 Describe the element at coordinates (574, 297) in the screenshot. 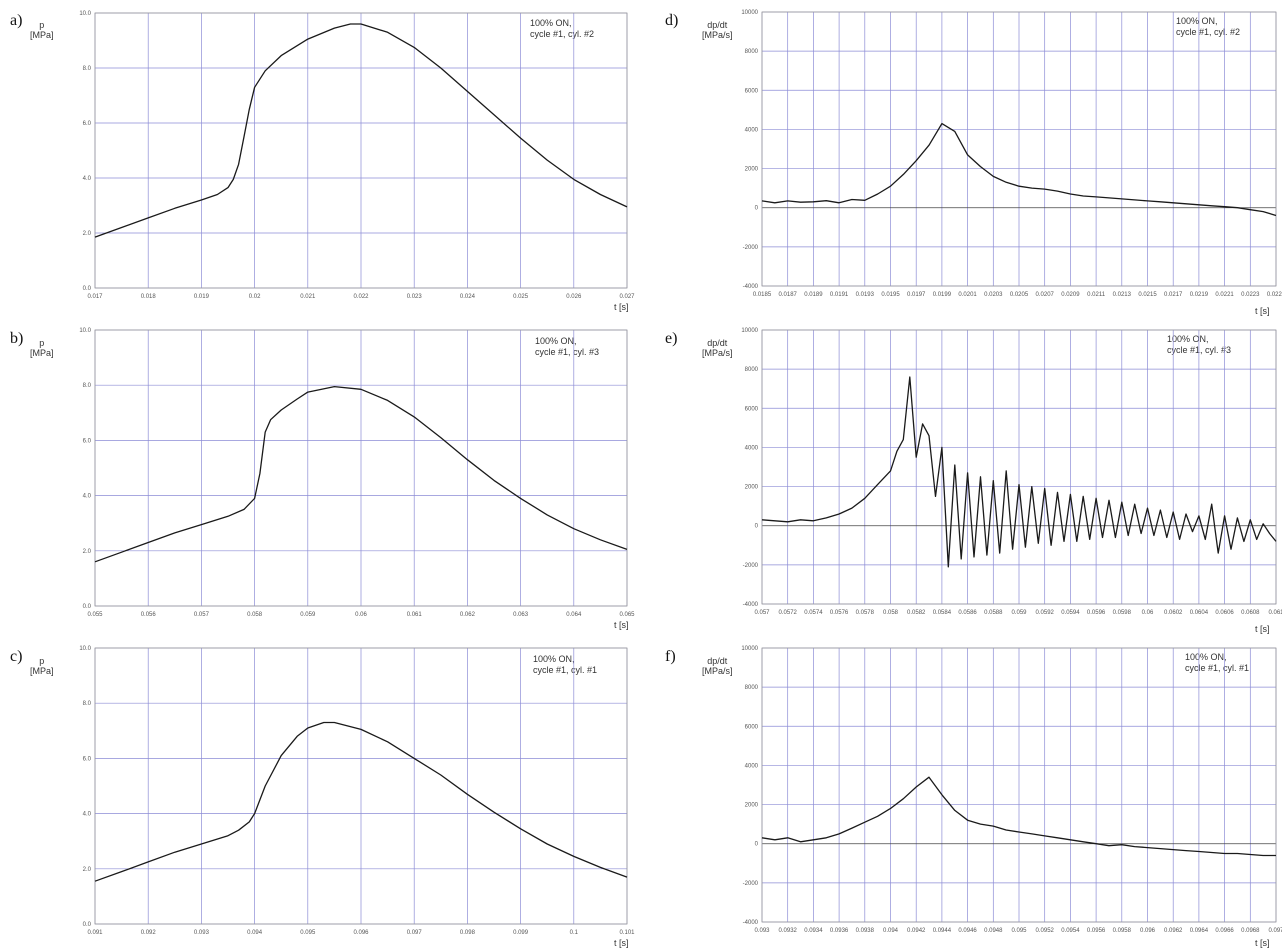

I see `x-tick-label: 0.026` at that location.